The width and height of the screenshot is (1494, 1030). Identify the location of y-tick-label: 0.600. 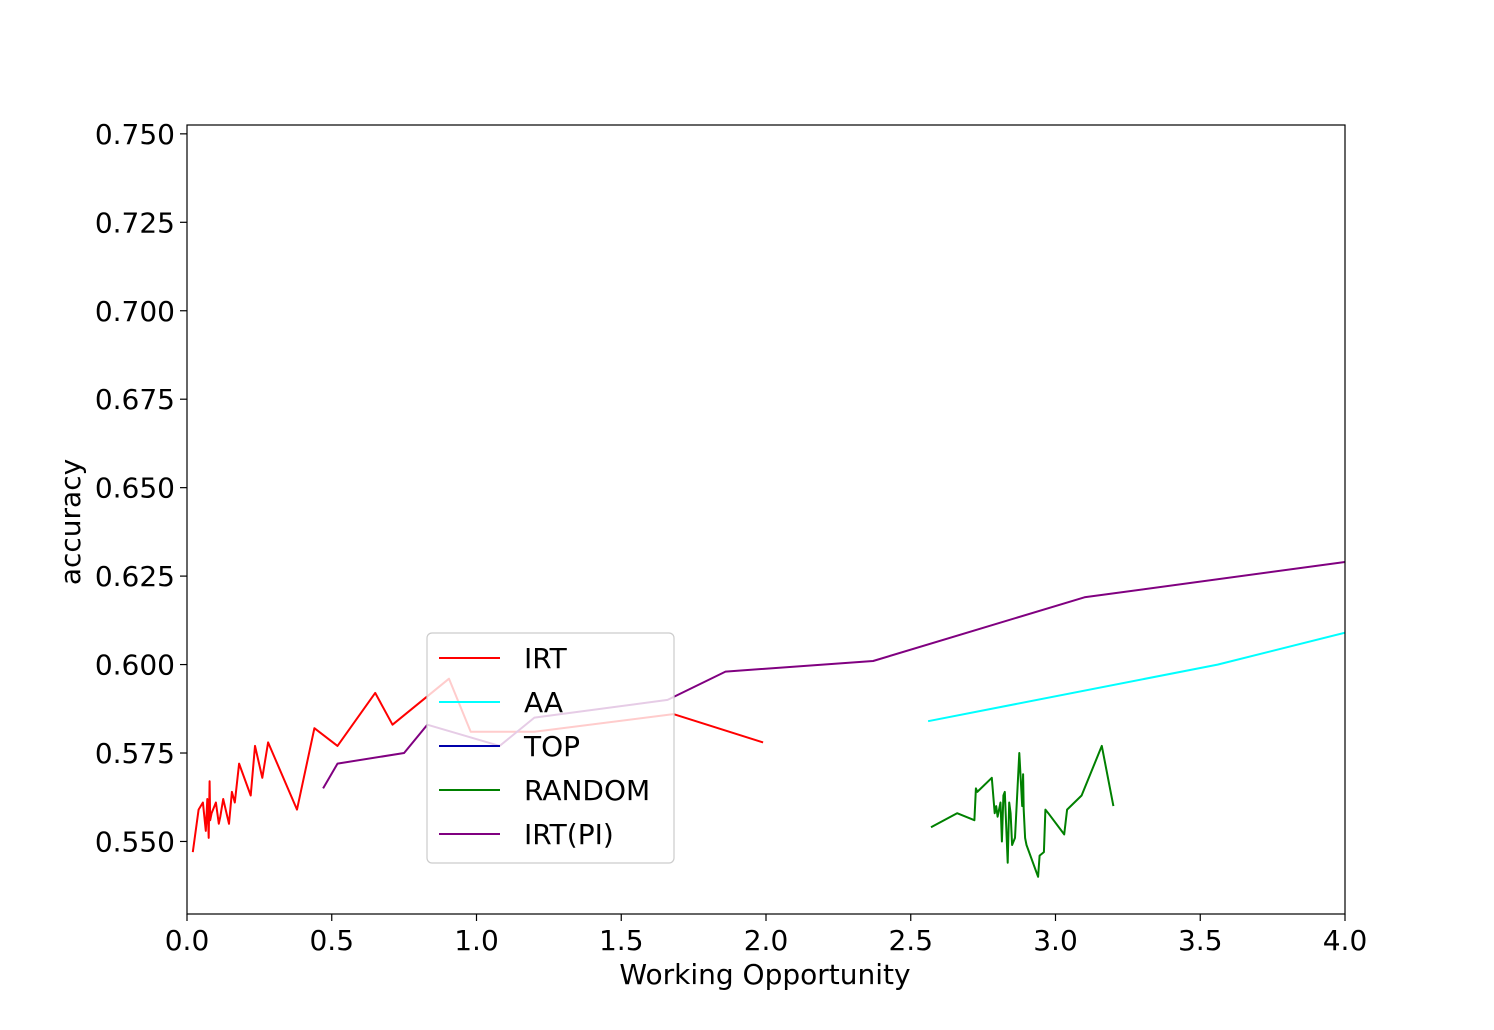
(135, 665).